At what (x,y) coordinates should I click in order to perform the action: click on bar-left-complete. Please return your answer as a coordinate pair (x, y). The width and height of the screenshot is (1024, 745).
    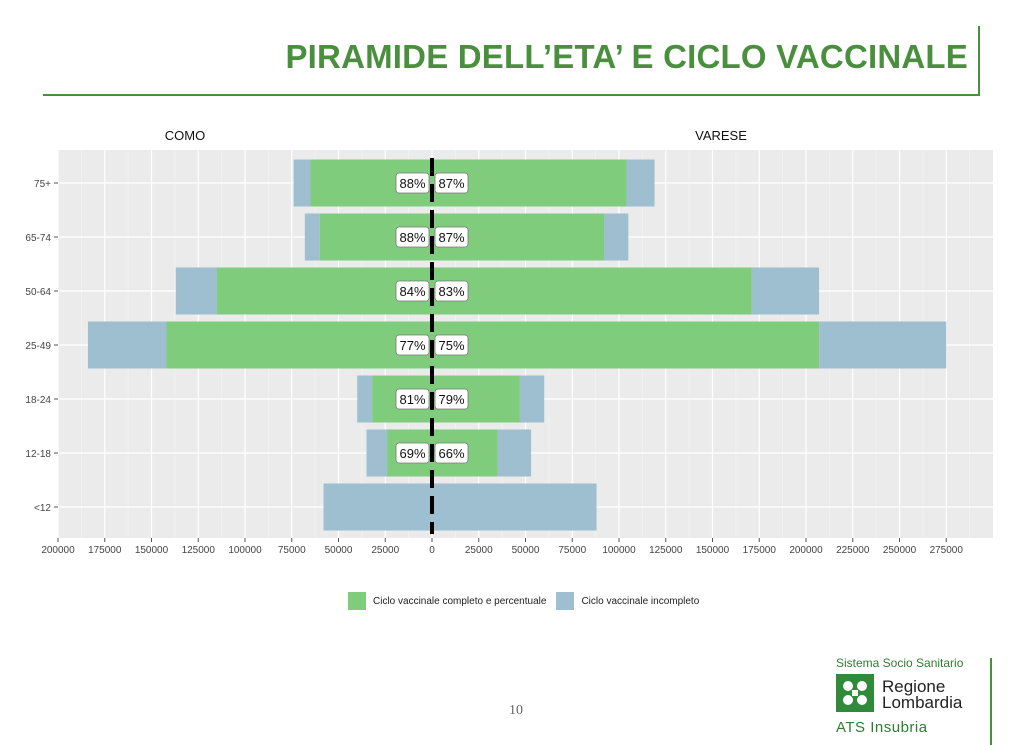
    Looking at the image, I should click on (299, 345).